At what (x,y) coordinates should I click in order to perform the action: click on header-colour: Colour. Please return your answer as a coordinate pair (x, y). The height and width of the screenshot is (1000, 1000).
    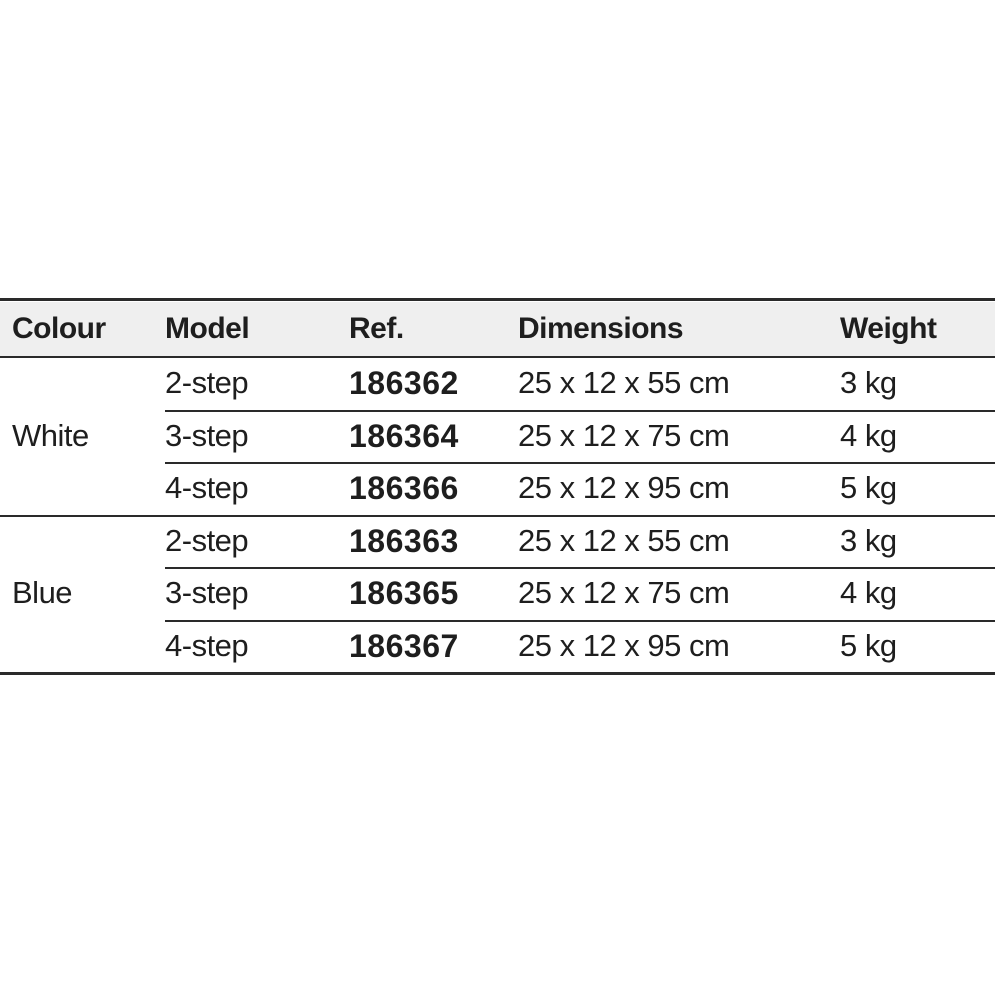
    Looking at the image, I should click on (59, 328).